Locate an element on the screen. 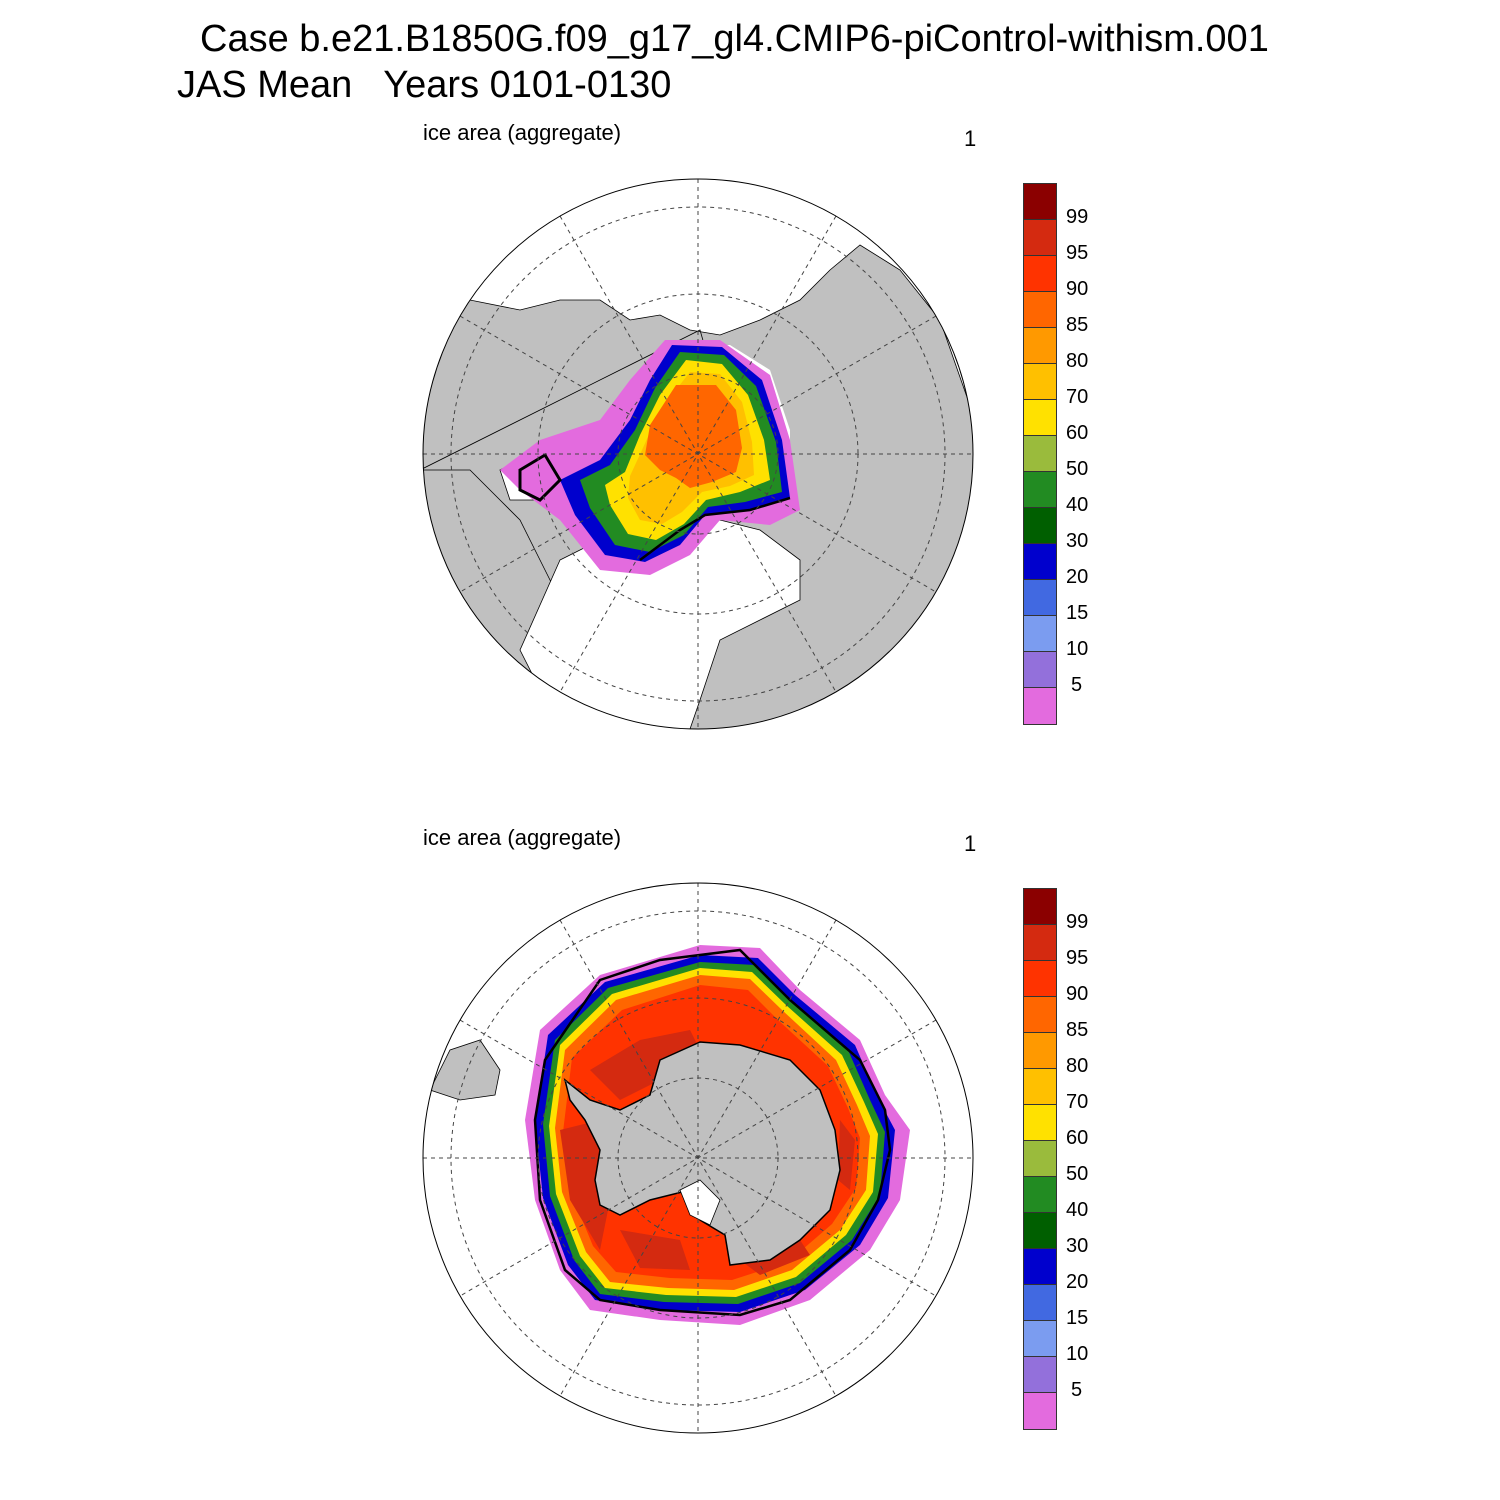  colorbar-south is located at coordinates (1040, 1159).